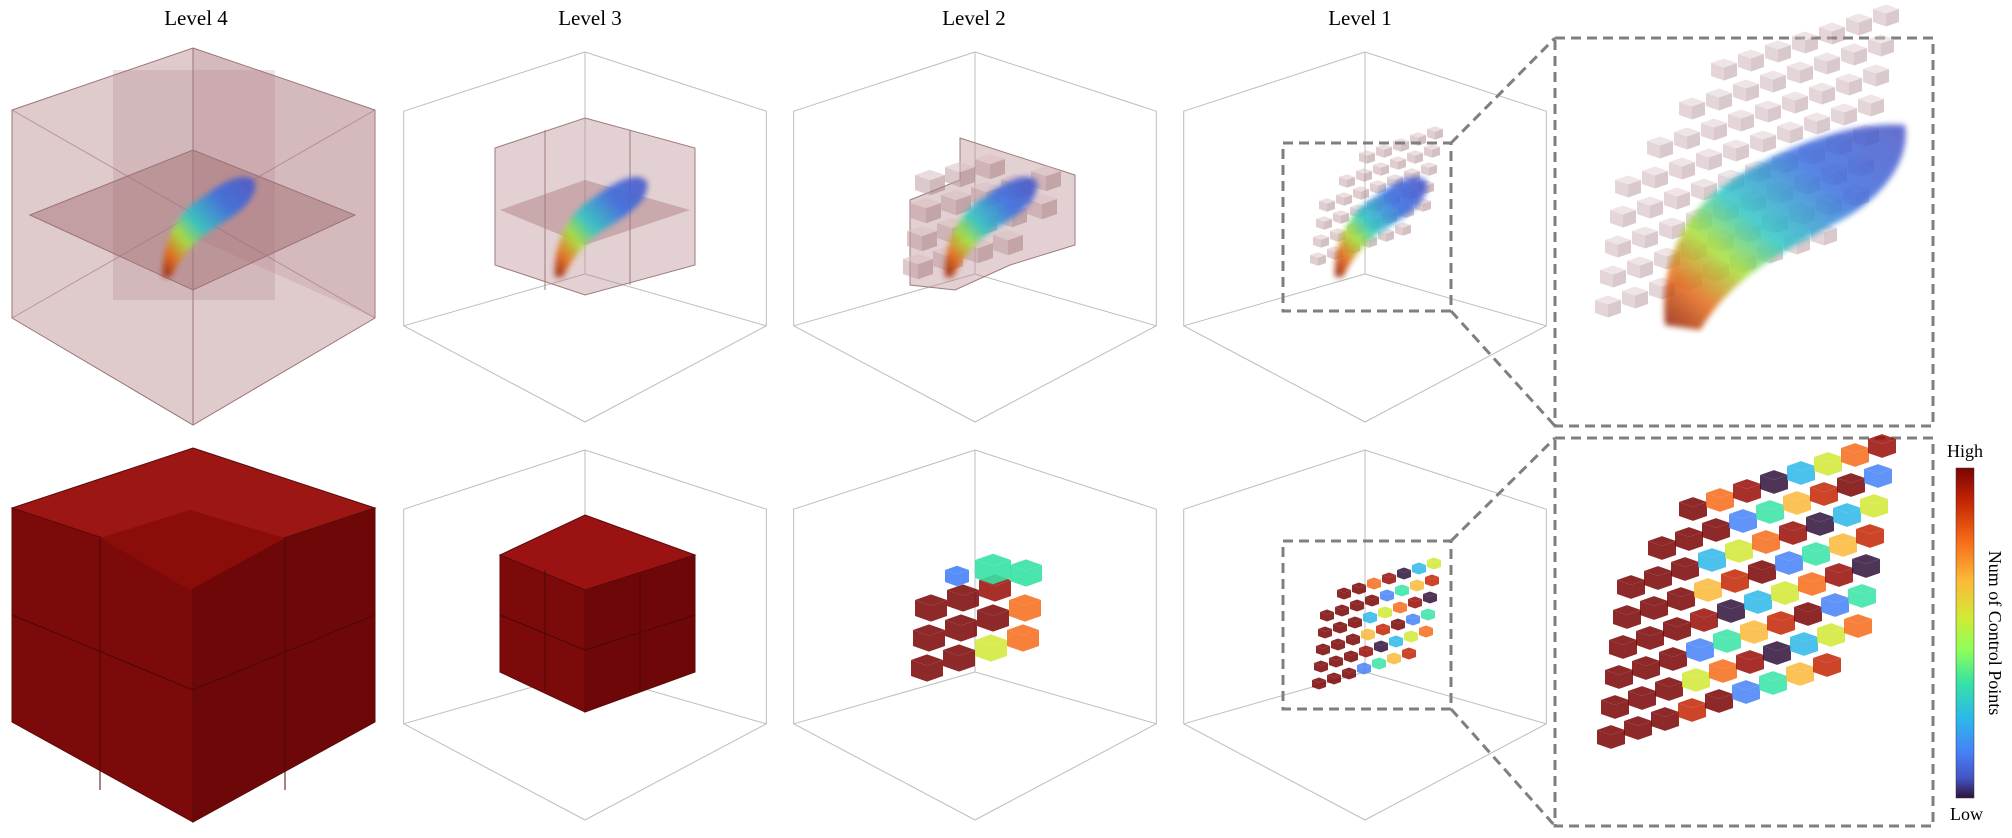 The image size is (2012, 838). I want to click on colored-tiny-cubes, so click(1376, 623).